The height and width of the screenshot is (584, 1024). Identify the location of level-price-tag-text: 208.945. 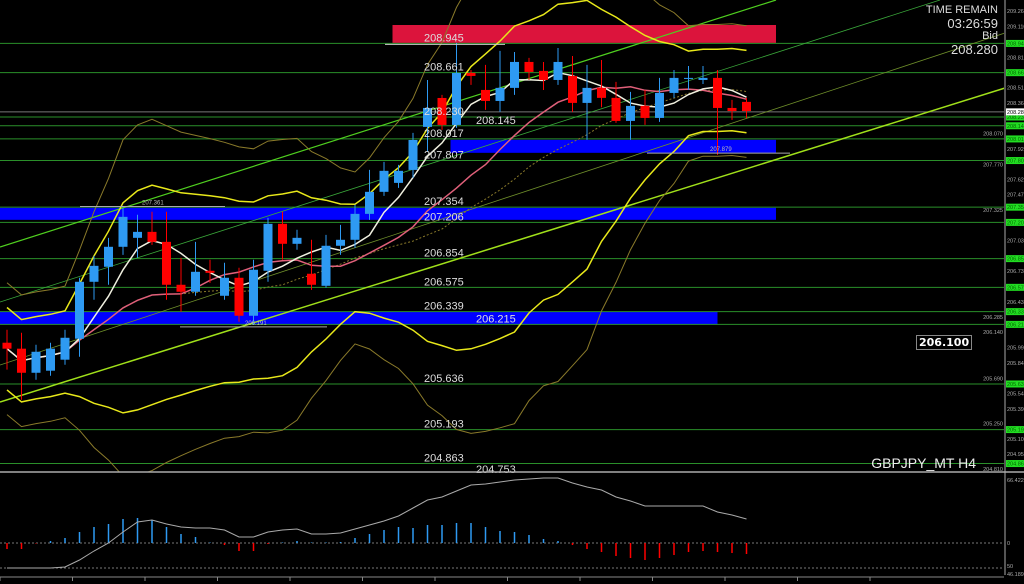
(1015, 44).